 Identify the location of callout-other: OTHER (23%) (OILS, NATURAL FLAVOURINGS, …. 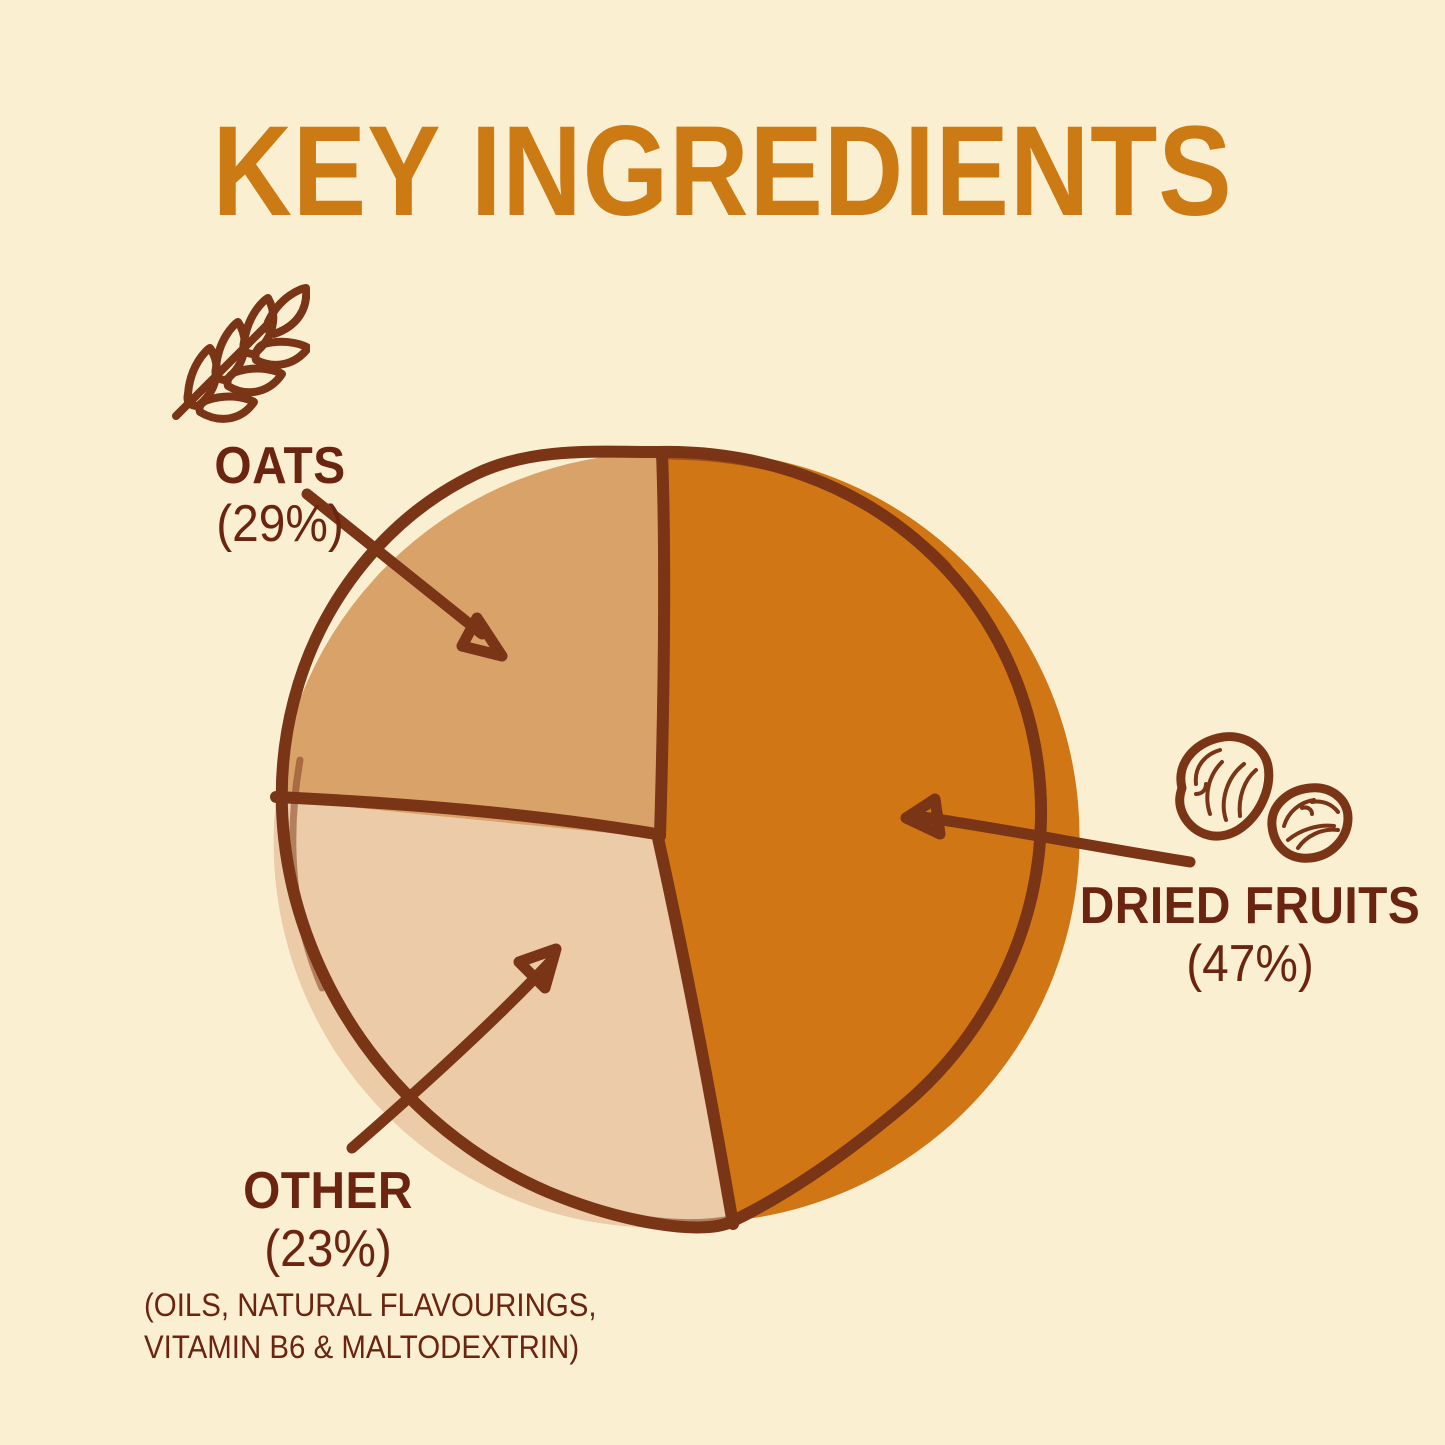
(362, 1264).